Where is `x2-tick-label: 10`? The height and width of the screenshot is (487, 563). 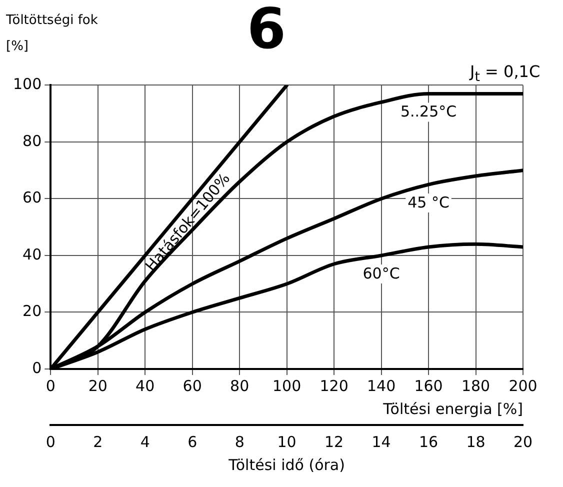
x2-tick-label: 10 is located at coordinates (286, 441).